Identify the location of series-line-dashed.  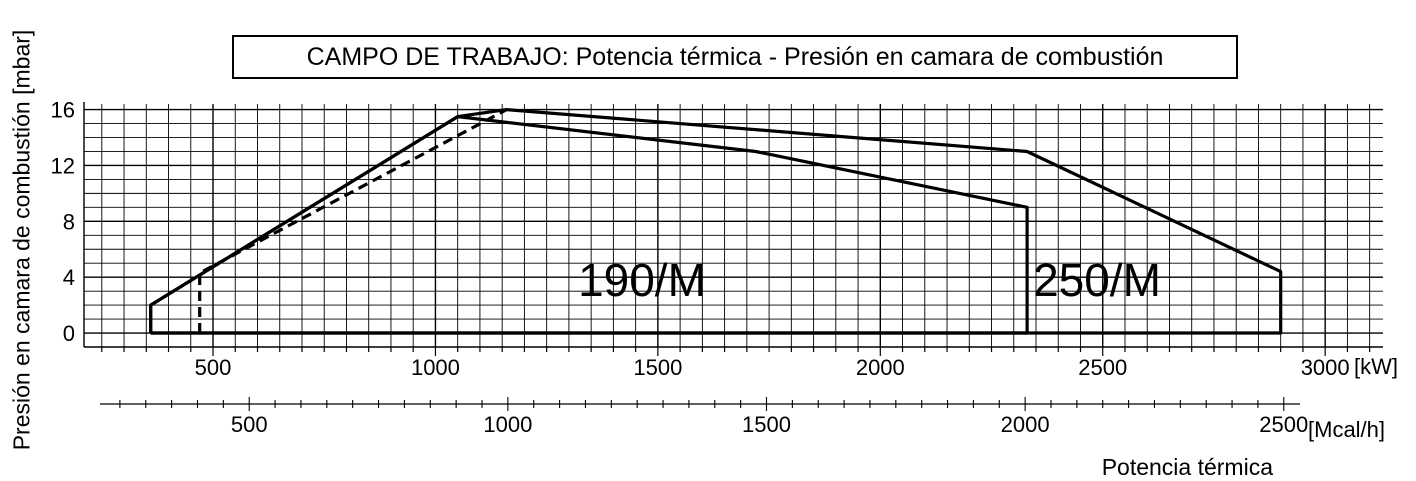
(353, 220).